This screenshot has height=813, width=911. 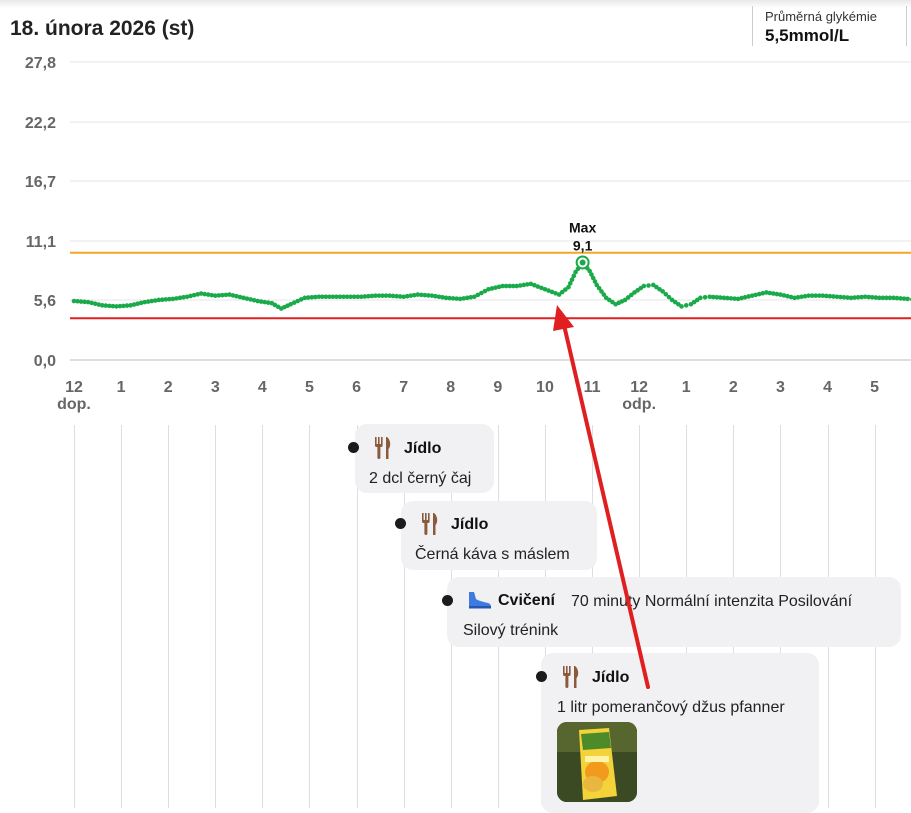 I want to click on x-tick-label: 10, so click(x=545, y=387).